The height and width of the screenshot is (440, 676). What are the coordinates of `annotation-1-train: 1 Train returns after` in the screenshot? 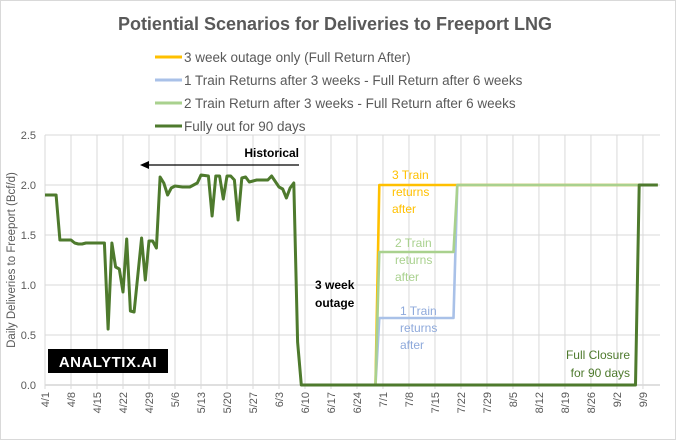 It's located at (418, 328).